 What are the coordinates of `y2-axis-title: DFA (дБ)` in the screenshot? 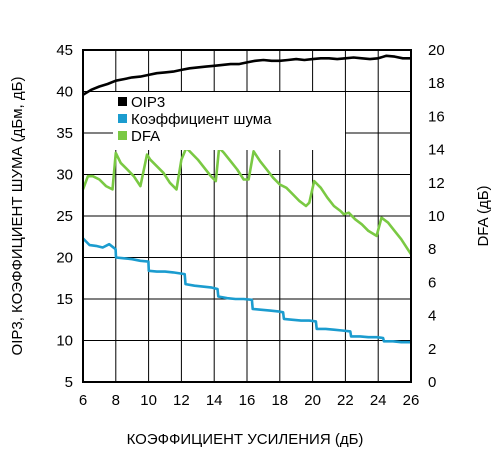 It's located at (483, 215).